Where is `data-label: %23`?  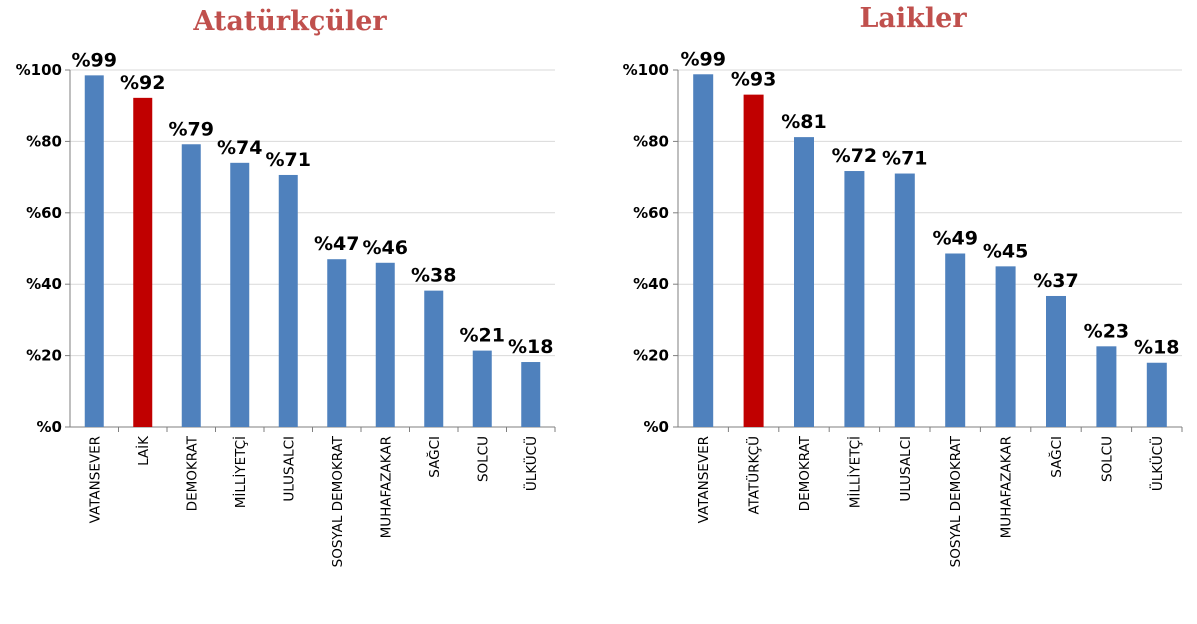 data-label: %23 is located at coordinates (1106, 331).